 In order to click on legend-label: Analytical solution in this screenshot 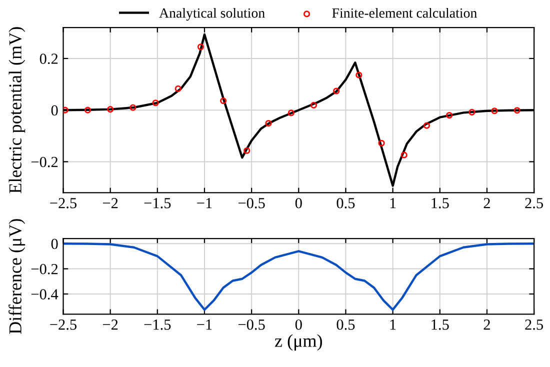, I will do `click(212, 14)`.